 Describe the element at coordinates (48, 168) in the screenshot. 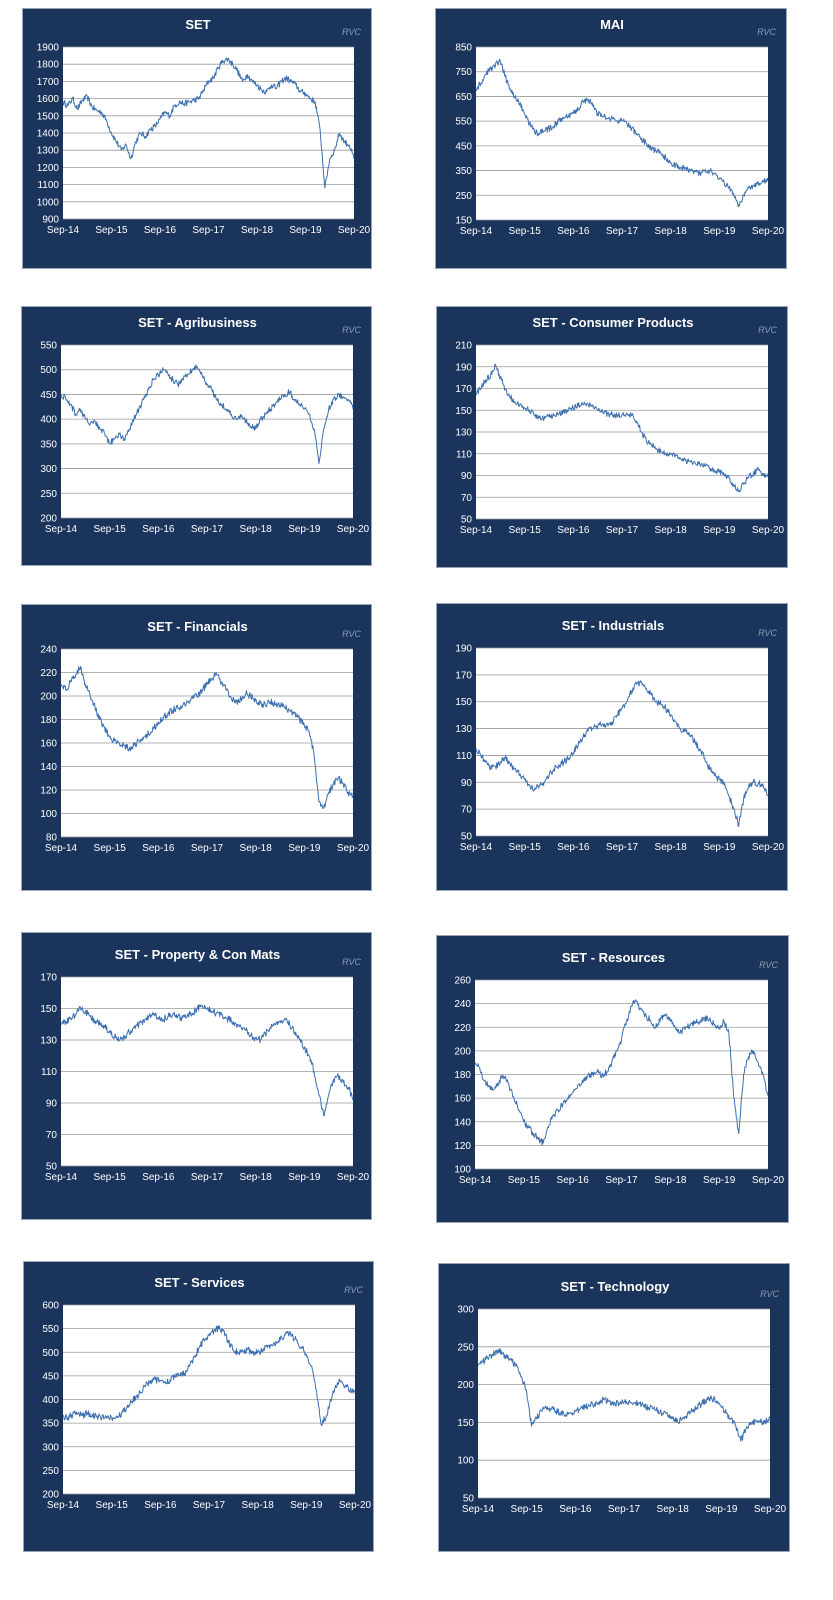

I see `y-tick-label: 1200` at that location.